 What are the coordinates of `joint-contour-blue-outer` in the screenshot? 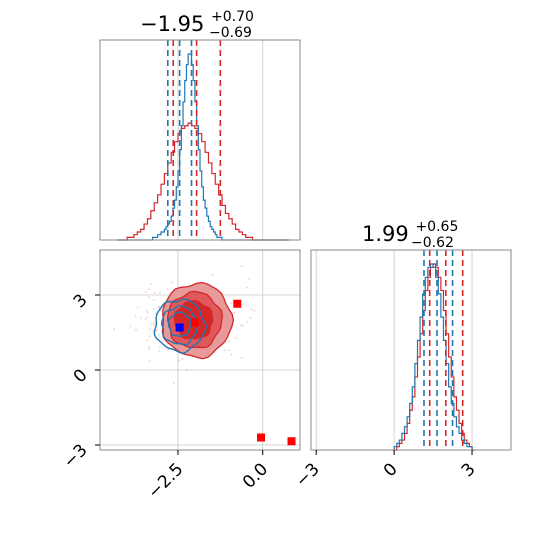 It's located at (180, 326).